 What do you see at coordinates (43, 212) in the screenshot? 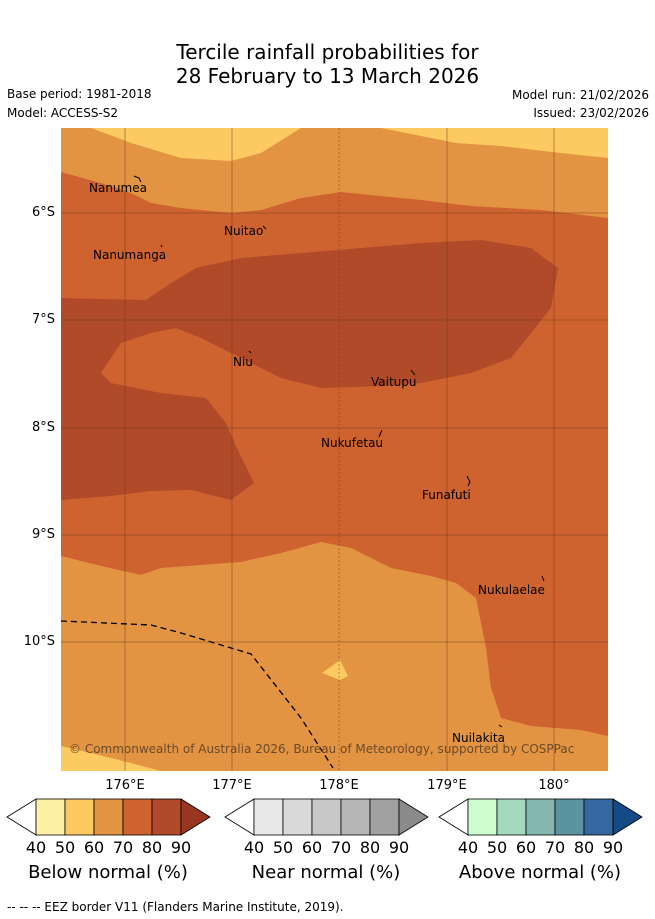
I see `y-tick-label: 6°S` at bounding box center [43, 212].